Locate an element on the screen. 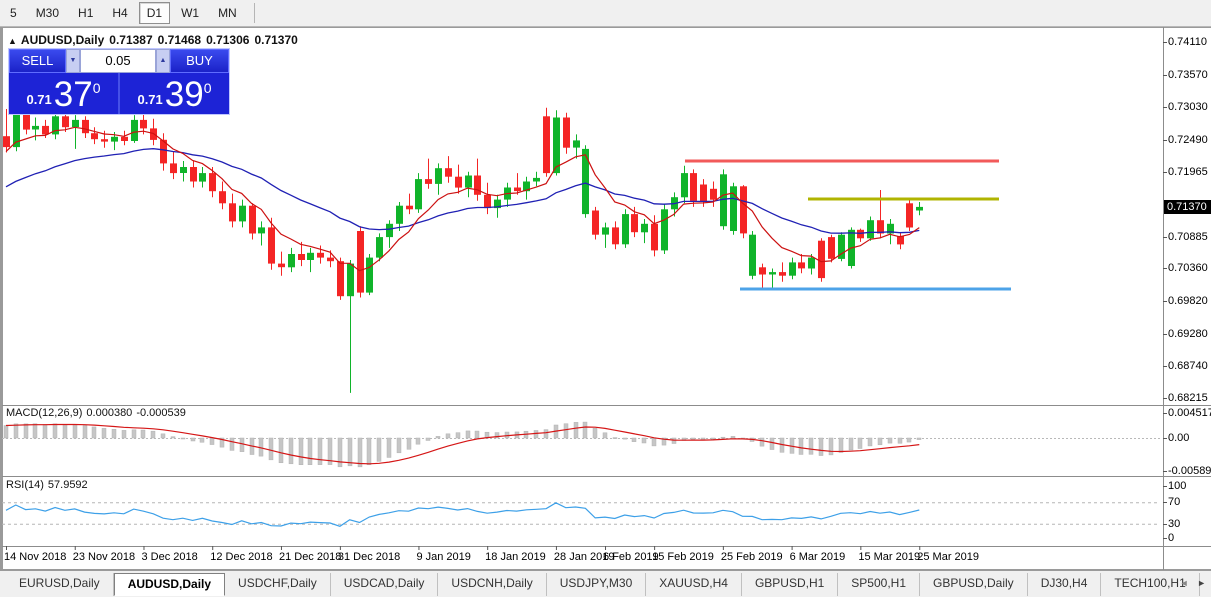  price-axis-label: 0.70360 is located at coordinates (1188, 268).